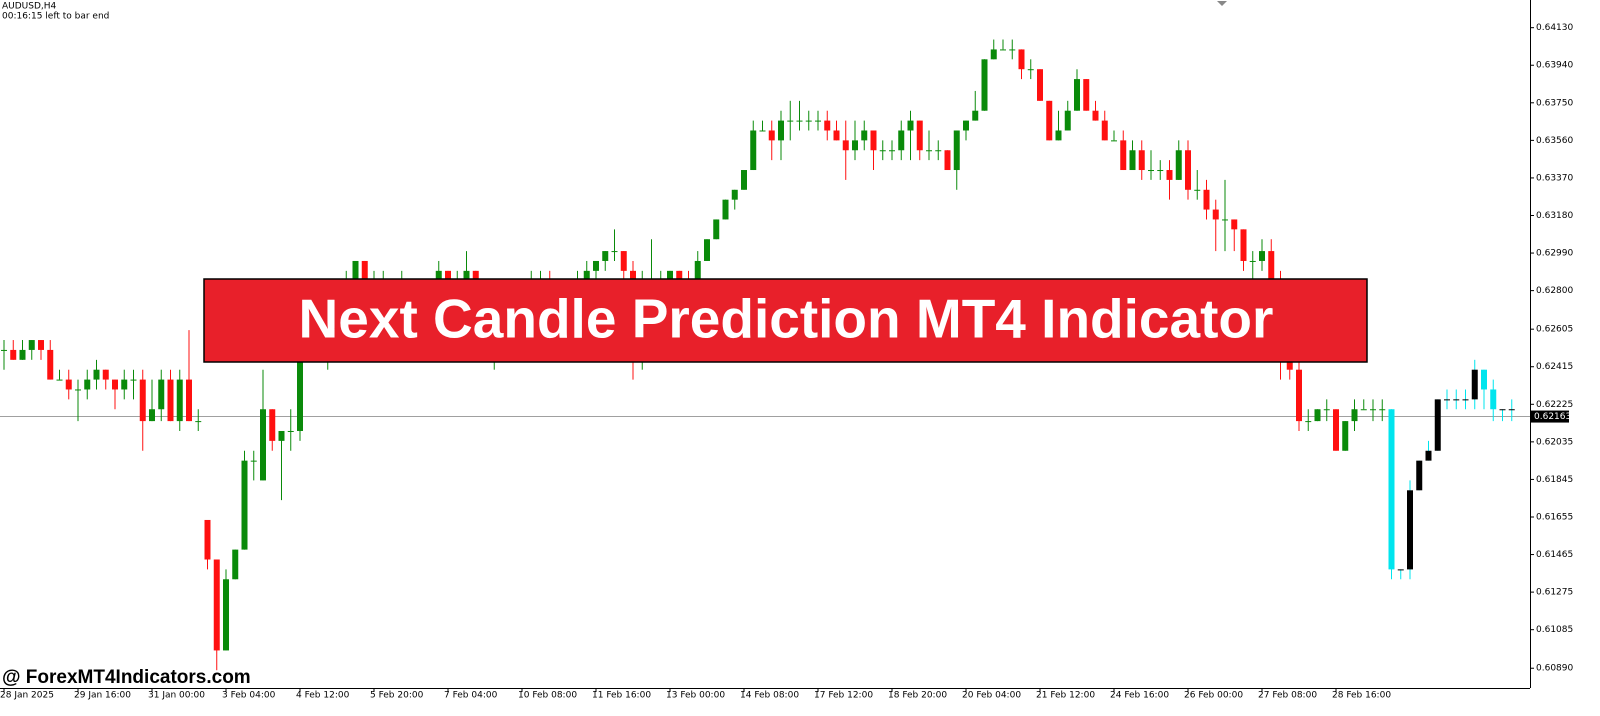 Image resolution: width=1600 pixels, height=716 pixels. What do you see at coordinates (1065, 696) in the screenshot?
I see `x-tick-label: 21 Feb 12:00` at bounding box center [1065, 696].